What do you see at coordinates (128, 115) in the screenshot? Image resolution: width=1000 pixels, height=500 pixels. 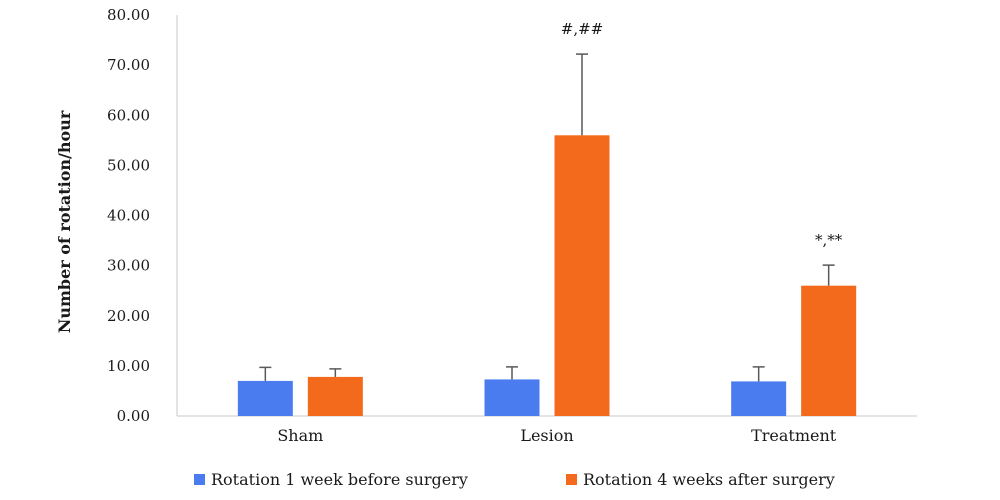 I see `y-tick-label: 60.00` at bounding box center [128, 115].